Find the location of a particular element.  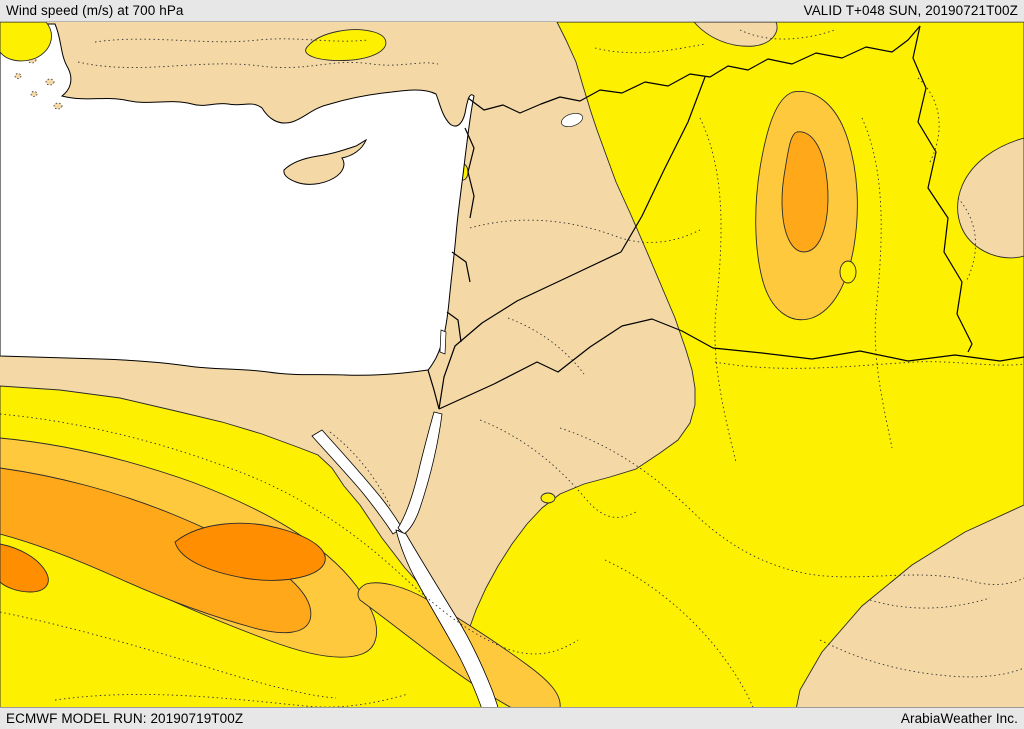

wind-contour-ring-east is located at coordinates (848, 272).